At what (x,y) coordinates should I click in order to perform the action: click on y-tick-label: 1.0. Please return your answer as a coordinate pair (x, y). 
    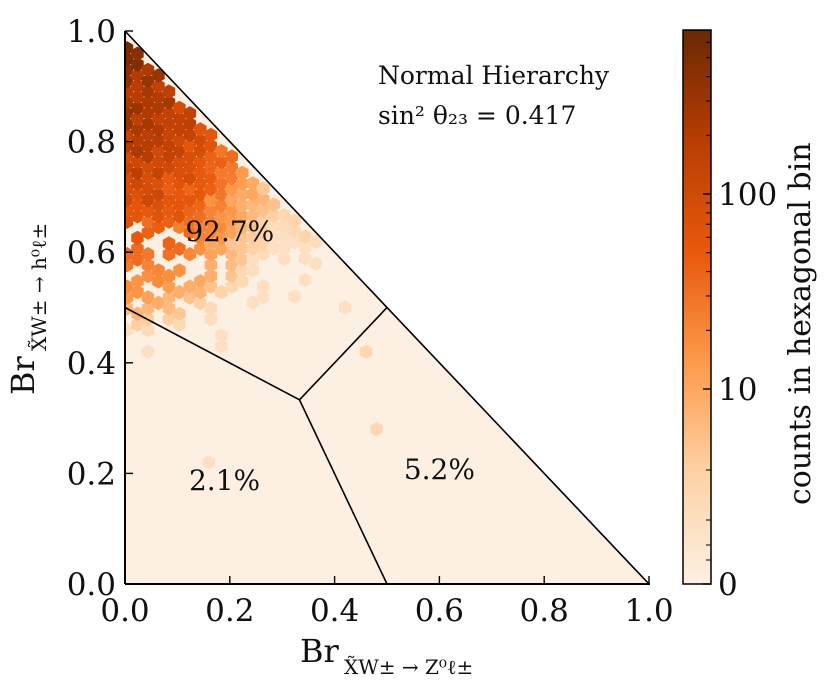
    Looking at the image, I should click on (91, 32).